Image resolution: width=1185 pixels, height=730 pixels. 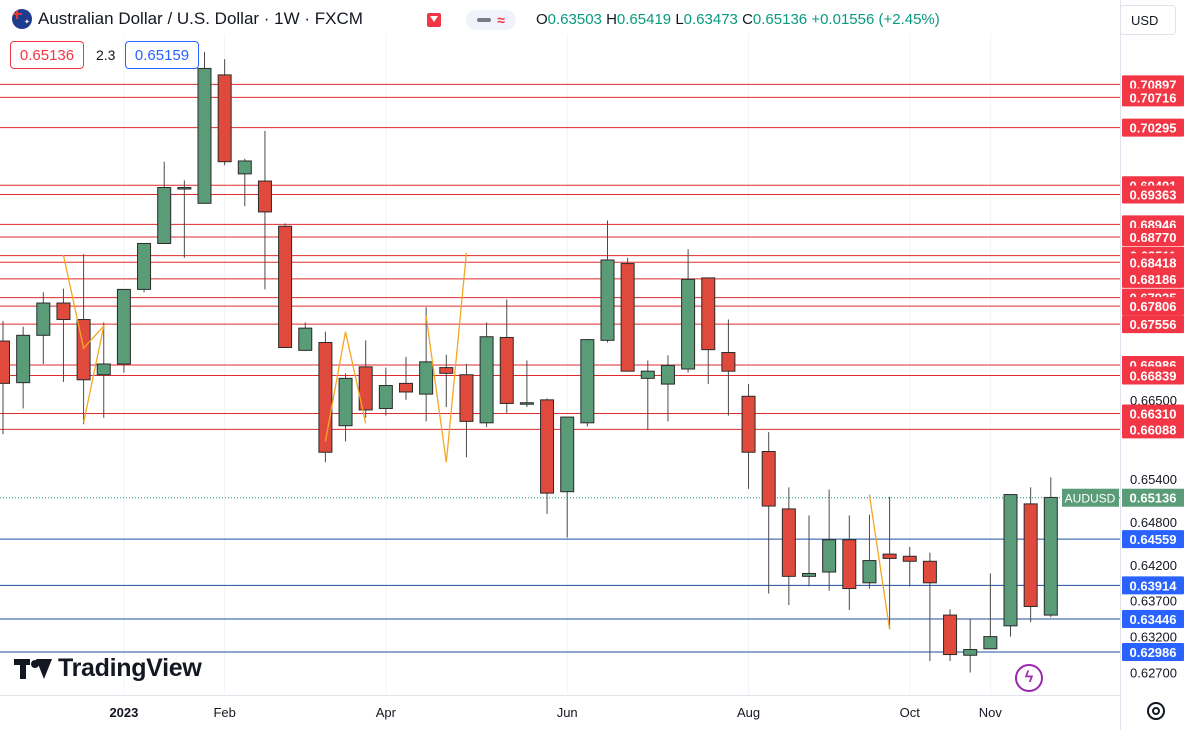 I want to click on support-badge-label: 0.62986, so click(x=1153, y=652).